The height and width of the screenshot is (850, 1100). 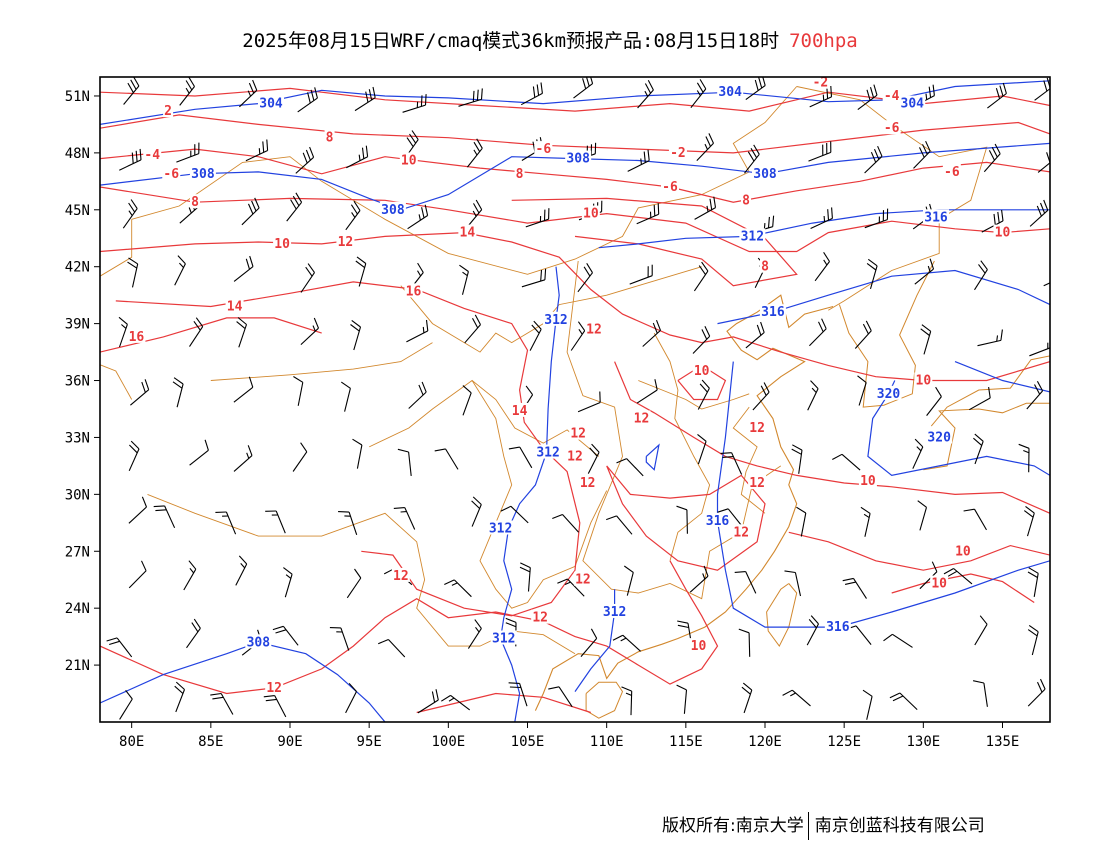 What do you see at coordinates (821, 83) in the screenshot?
I see `temperature-label: -2` at bounding box center [821, 83].